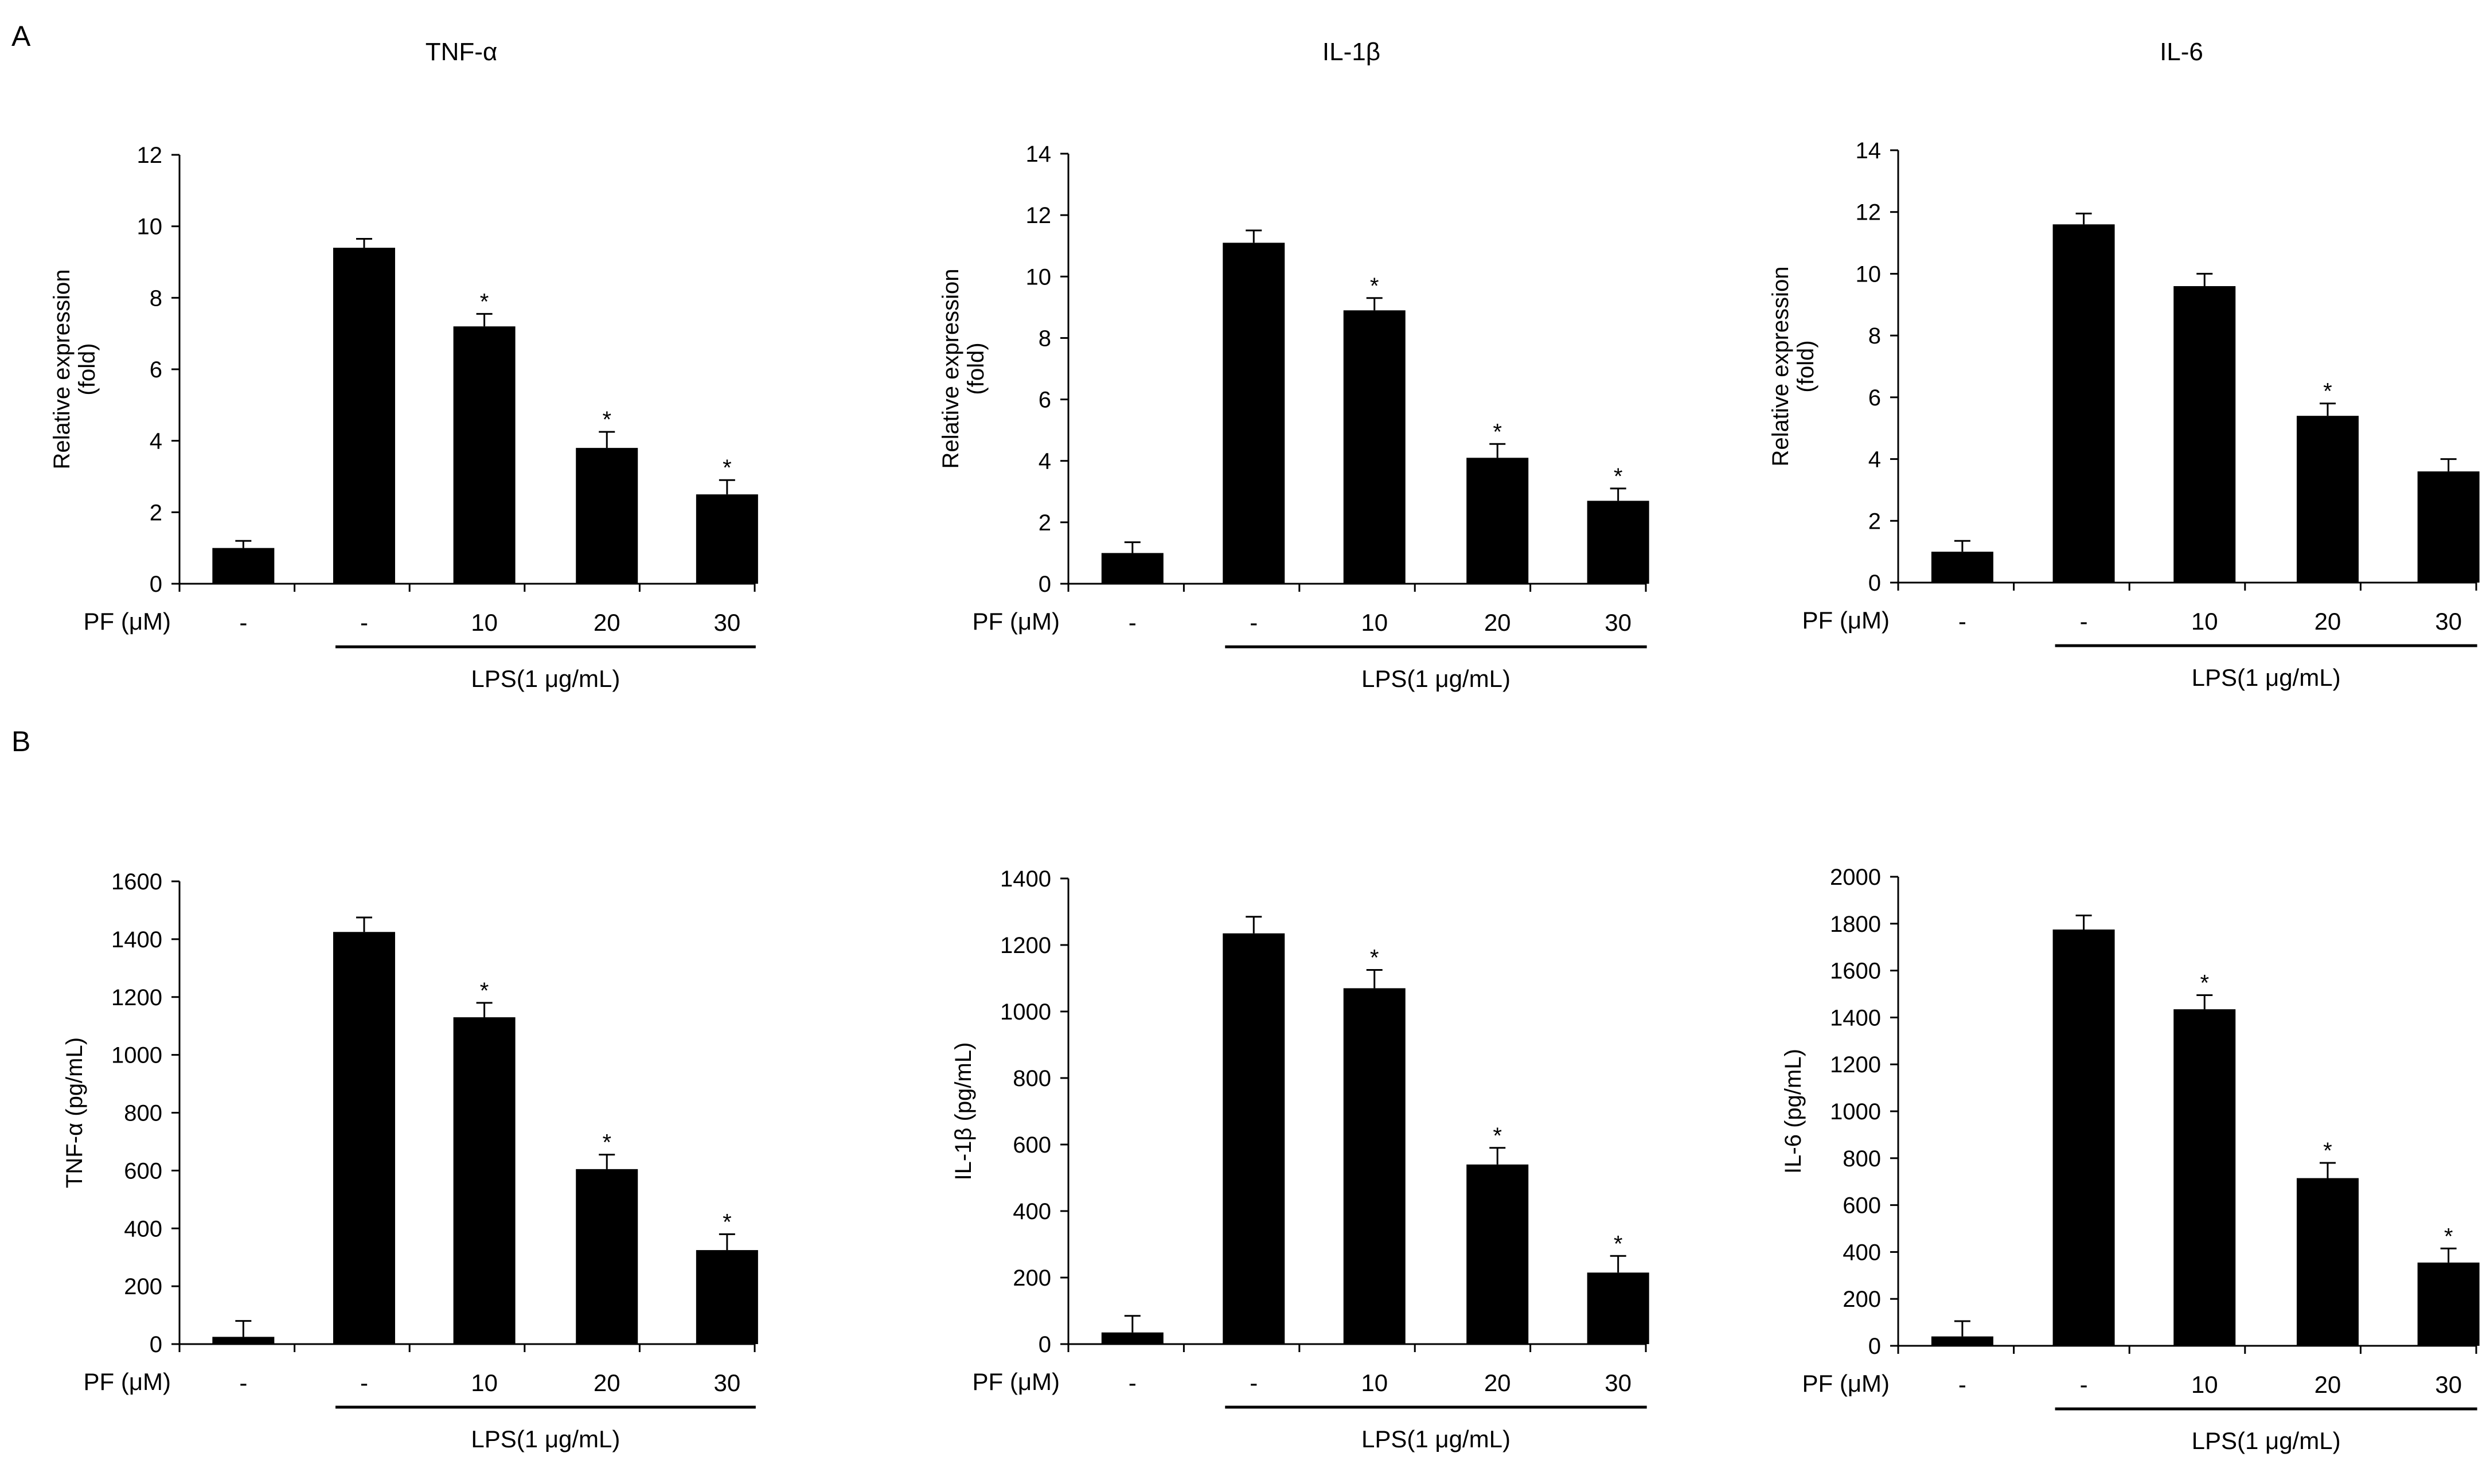 The image size is (2490, 1484). I want to click on y-tick-label: 2, so click(1875, 522).